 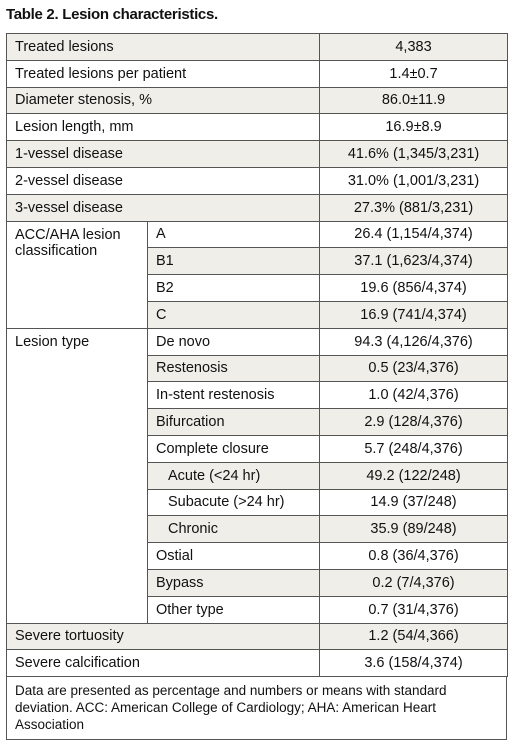 I want to click on table-row: 2-vessel disease 31.0% (1,001/3,231), so click(x=257, y=180).